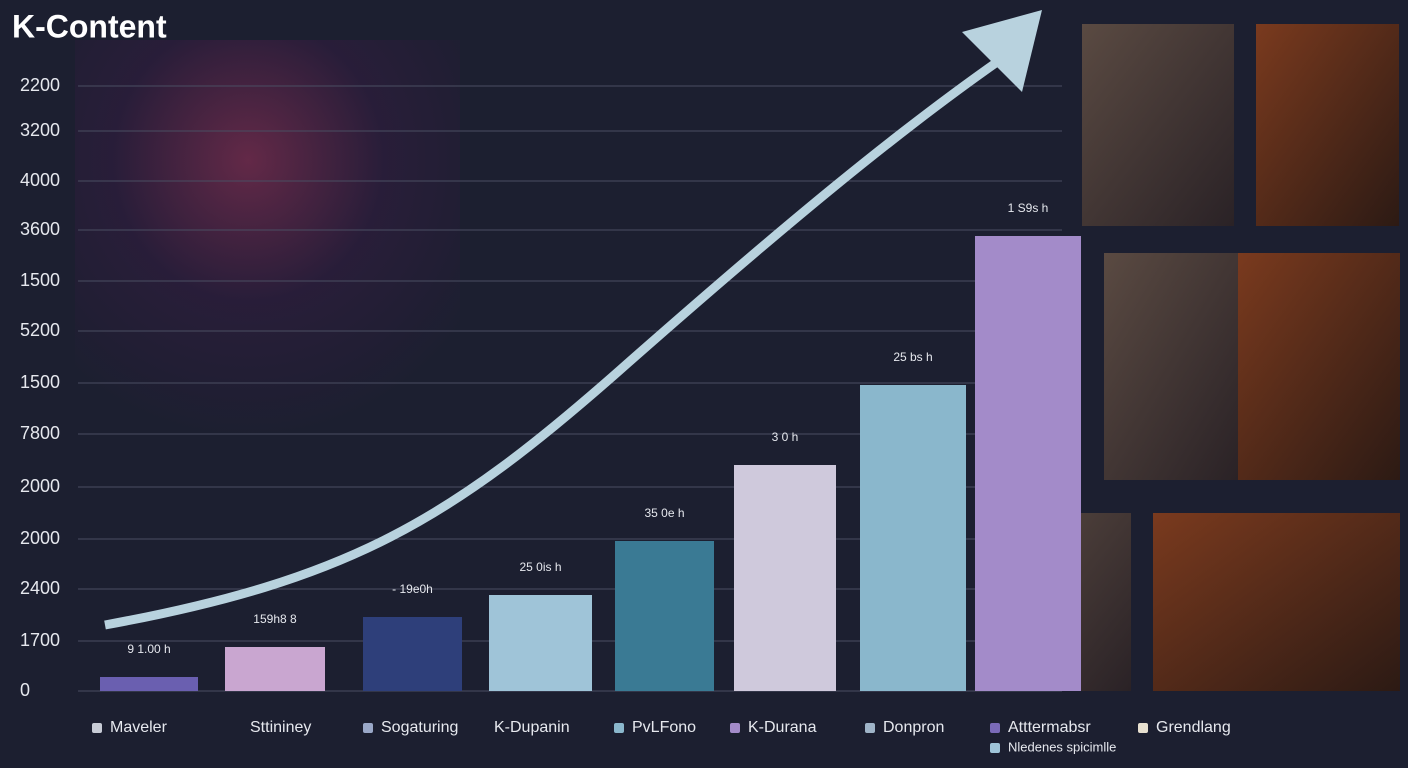 This screenshot has height=768, width=1408. What do you see at coordinates (280, 727) in the screenshot?
I see `legend-label: Sttininey` at bounding box center [280, 727].